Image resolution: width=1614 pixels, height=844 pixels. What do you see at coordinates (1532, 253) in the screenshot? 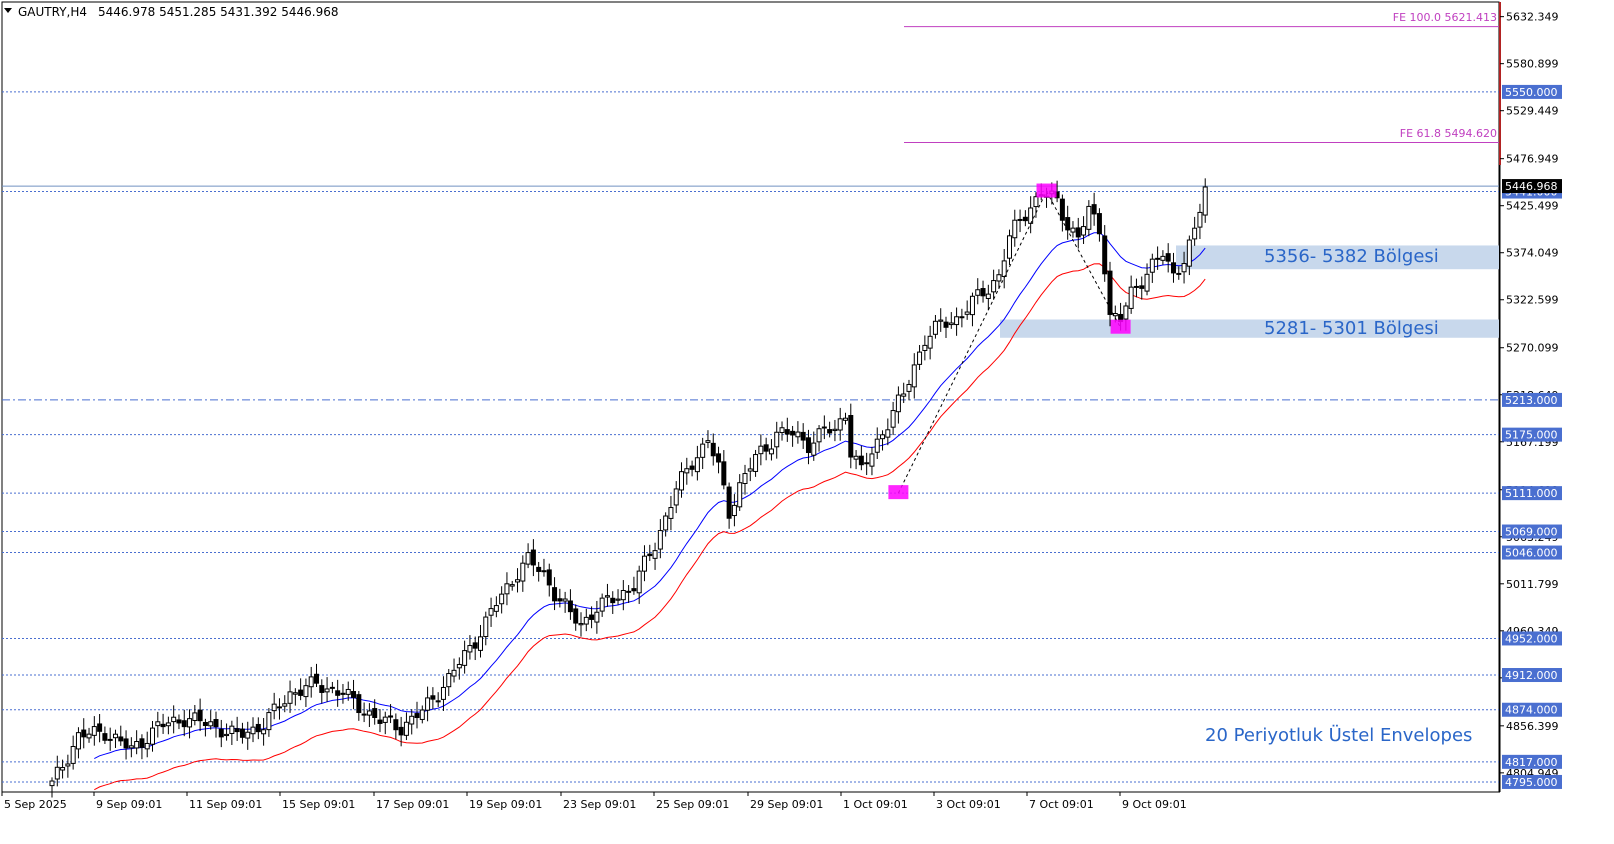
I see `price-tick-label: 5374.049` at bounding box center [1532, 253].